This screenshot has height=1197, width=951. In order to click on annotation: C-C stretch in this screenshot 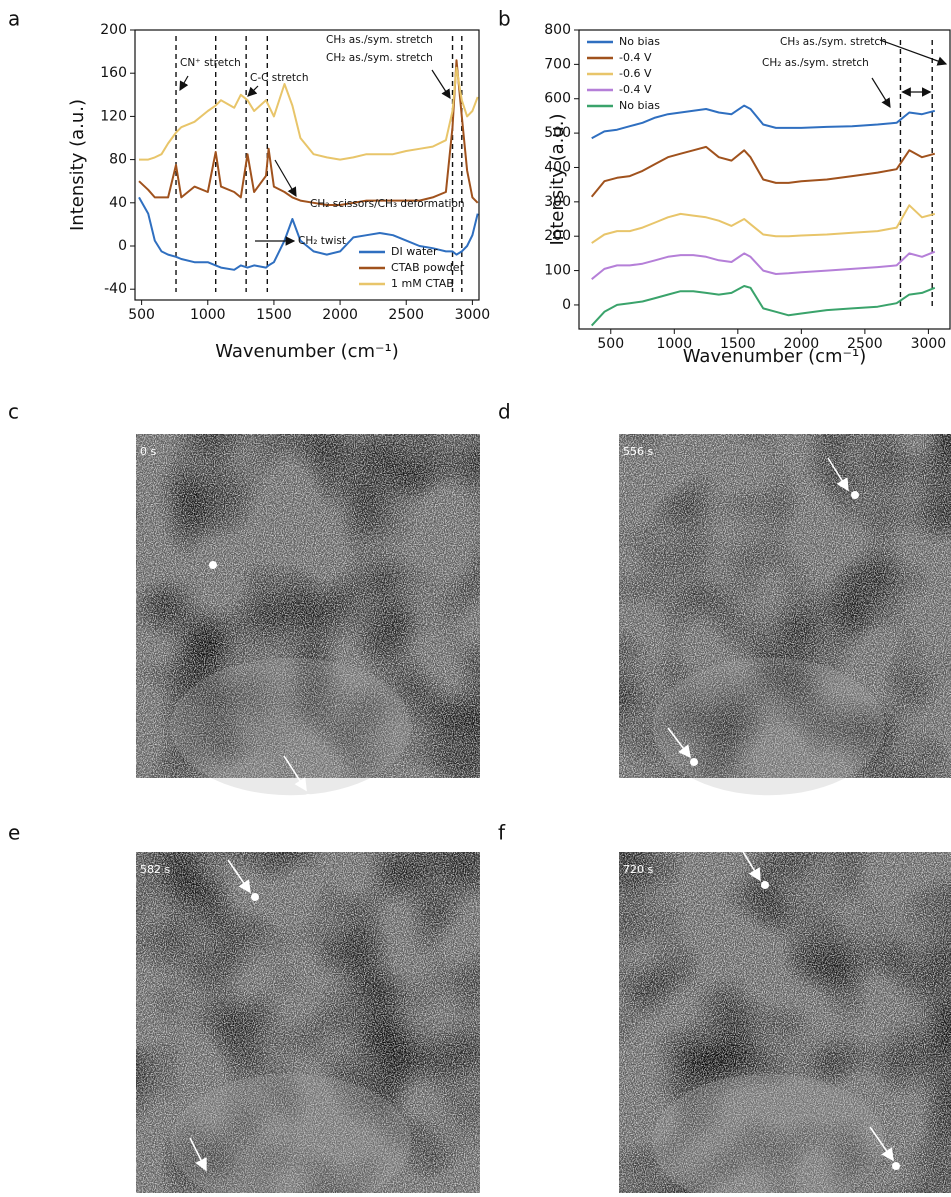, I will do `click(279, 78)`.